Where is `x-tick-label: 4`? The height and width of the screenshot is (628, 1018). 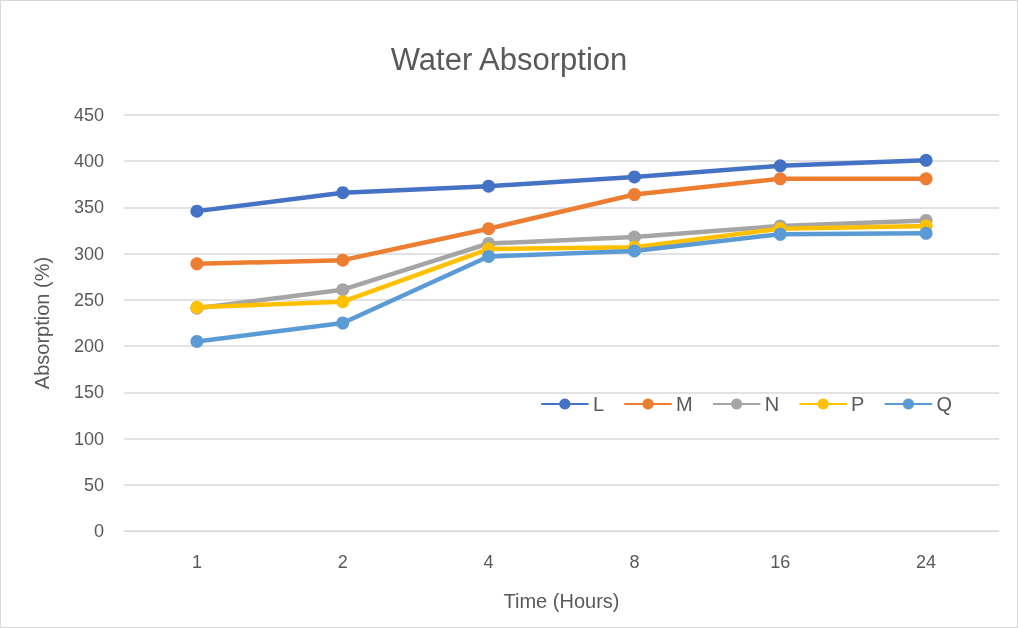
x-tick-label: 4 is located at coordinates (488, 562).